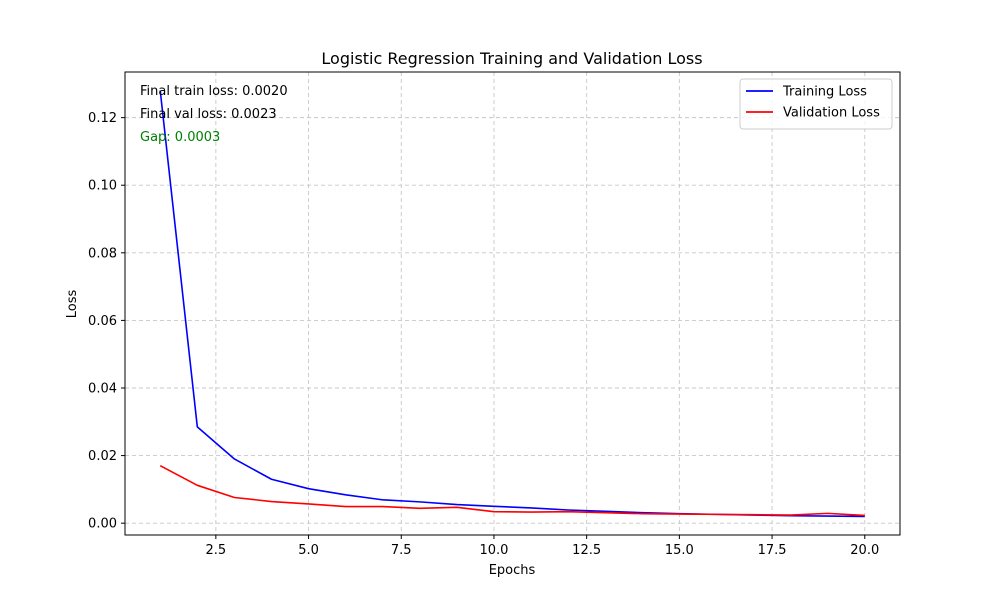 This screenshot has width=1000, height=600. Describe the element at coordinates (493, 550) in the screenshot. I see `x-tick-label-3: 10.0` at that location.